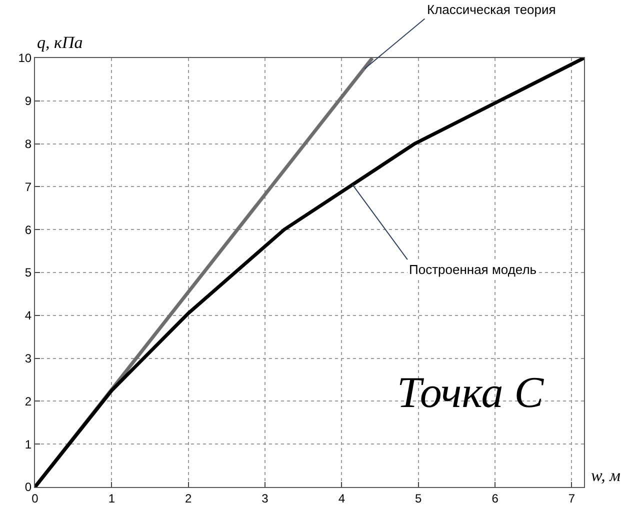 The width and height of the screenshot is (637, 517). I want to click on x-tick-label: 5, so click(418, 498).